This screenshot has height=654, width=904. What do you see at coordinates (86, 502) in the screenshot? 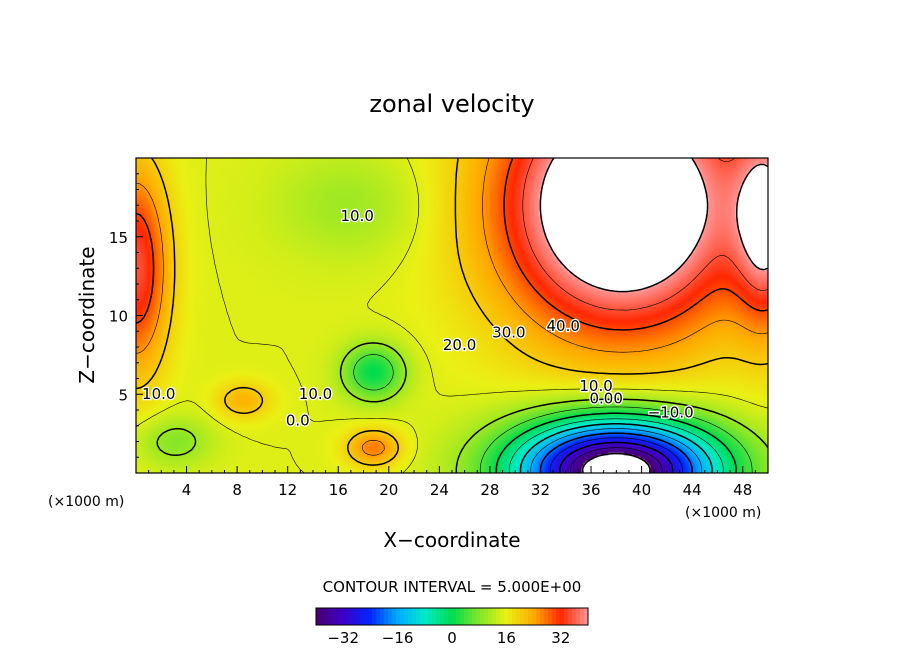
I see `x-unit-left: (×1000 m)` at bounding box center [86, 502].